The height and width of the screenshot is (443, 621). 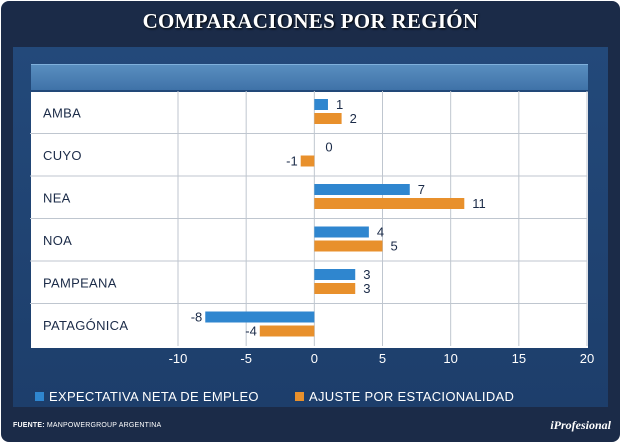 I want to click on data-label-series-2: -1, so click(x=292, y=161).